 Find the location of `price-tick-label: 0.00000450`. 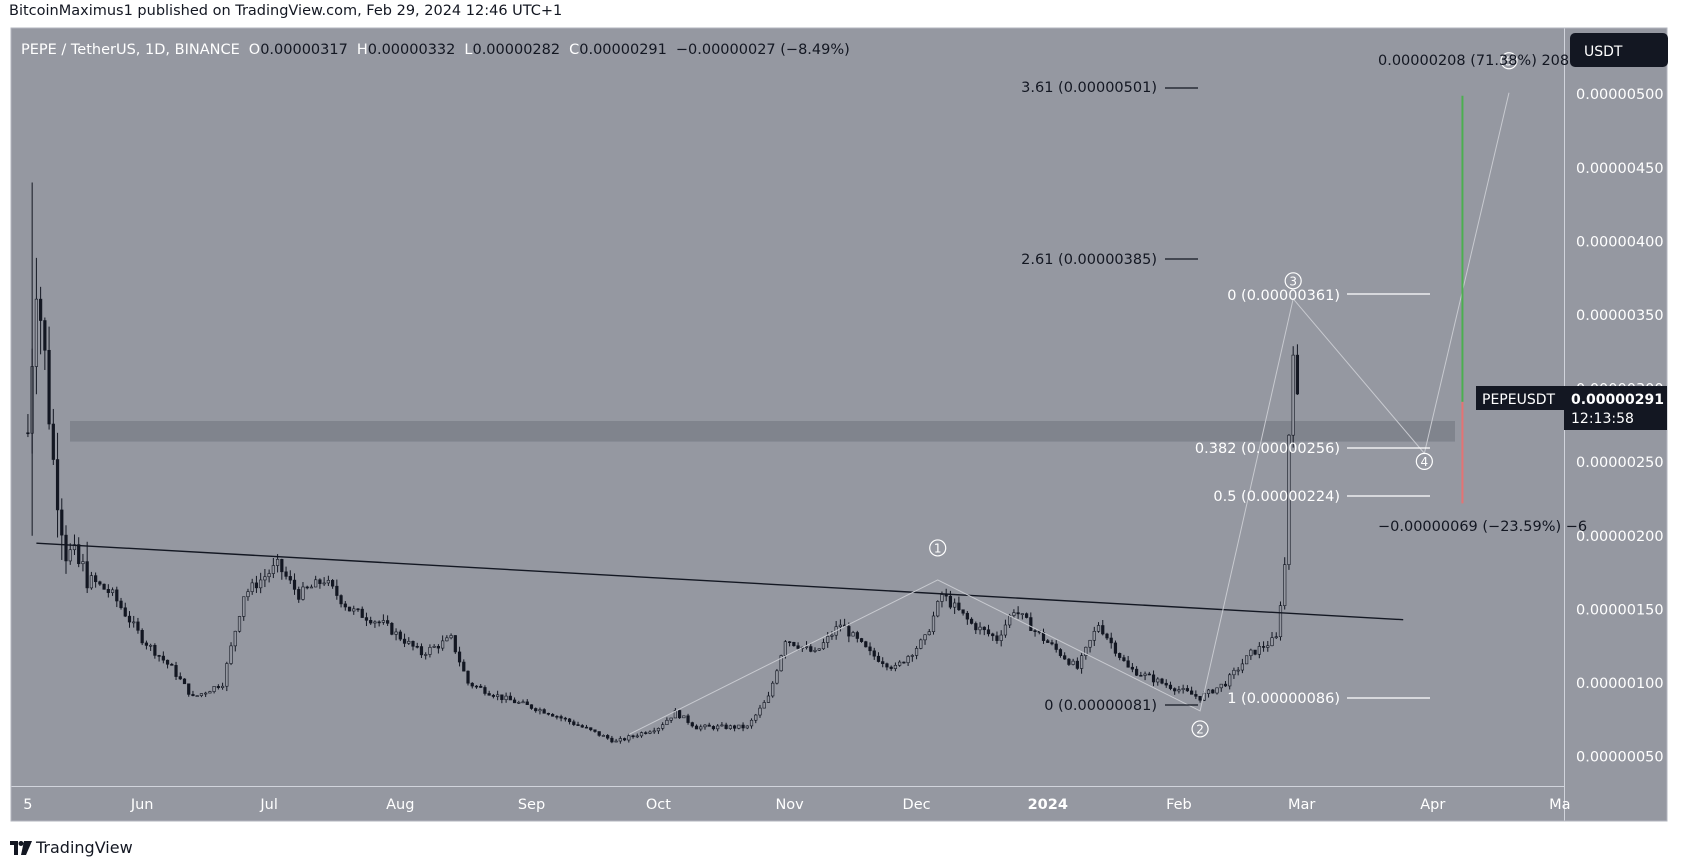

price-tick-label: 0.00000450 is located at coordinates (1620, 169).